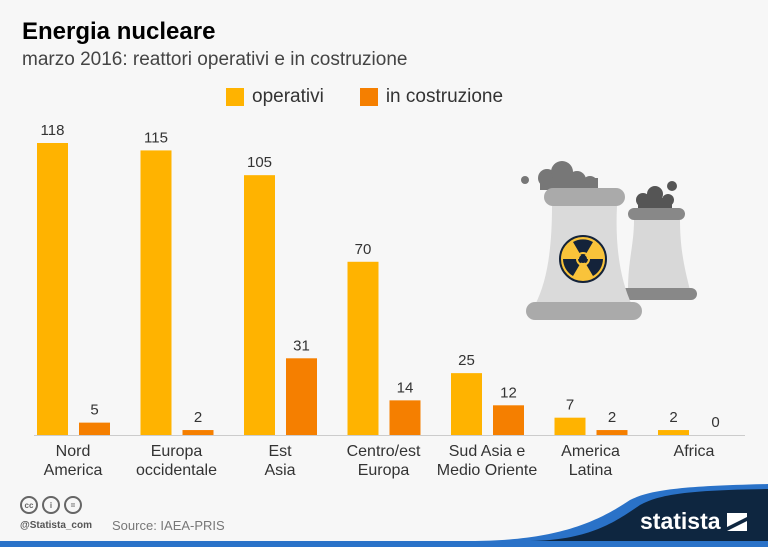 Image resolution: width=768 pixels, height=547 pixels. Describe the element at coordinates (736, 521) in the screenshot. I see `statista-logo-icon` at that location.